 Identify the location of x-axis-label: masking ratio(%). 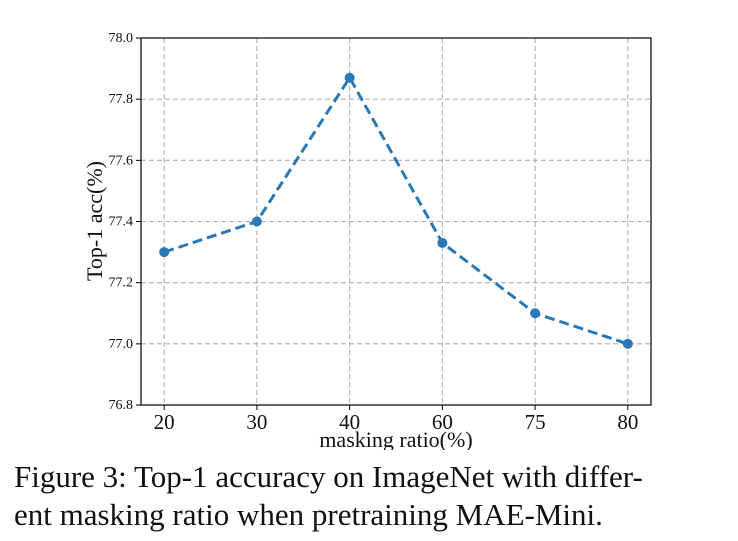
(395, 438).